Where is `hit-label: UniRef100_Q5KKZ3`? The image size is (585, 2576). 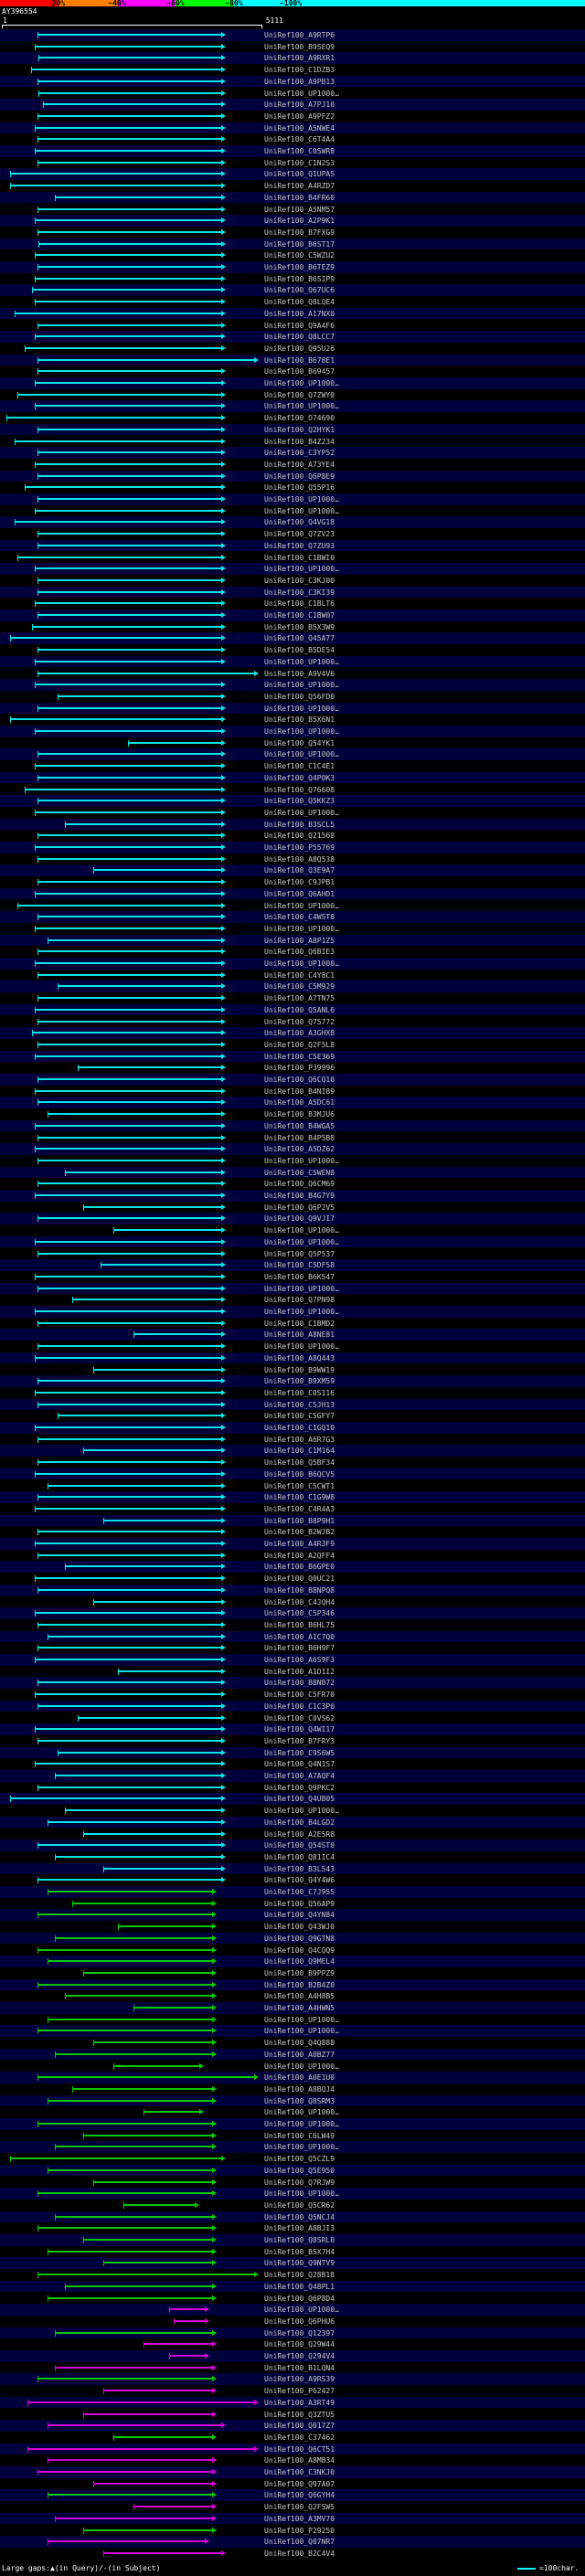 hit-label: UniRef100_Q5KKZ3 is located at coordinates (299, 801).